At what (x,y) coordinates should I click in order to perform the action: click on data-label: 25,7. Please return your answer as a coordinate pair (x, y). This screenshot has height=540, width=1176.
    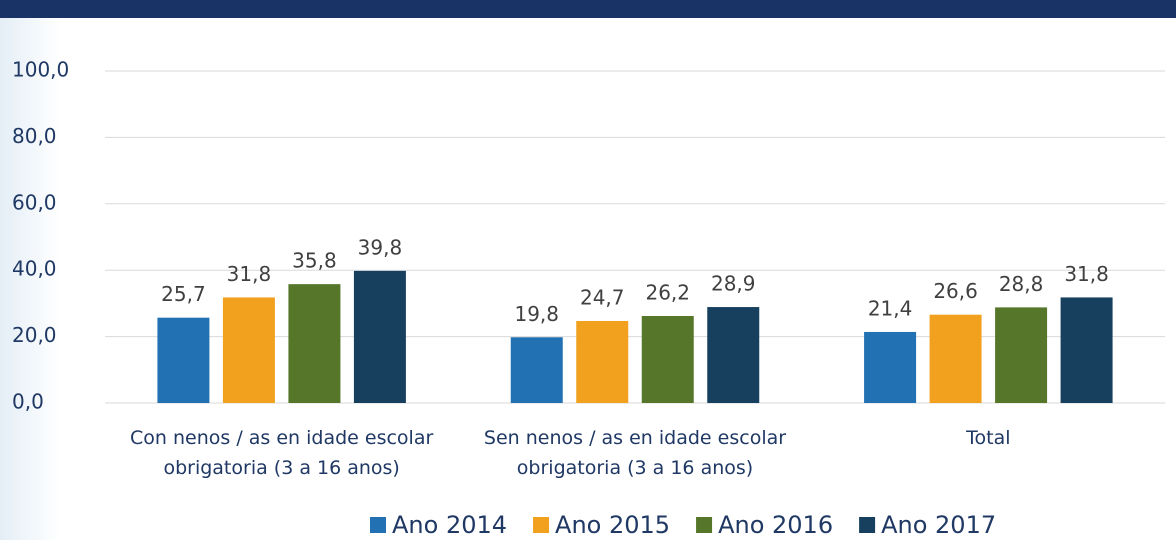
    Looking at the image, I should click on (183, 294).